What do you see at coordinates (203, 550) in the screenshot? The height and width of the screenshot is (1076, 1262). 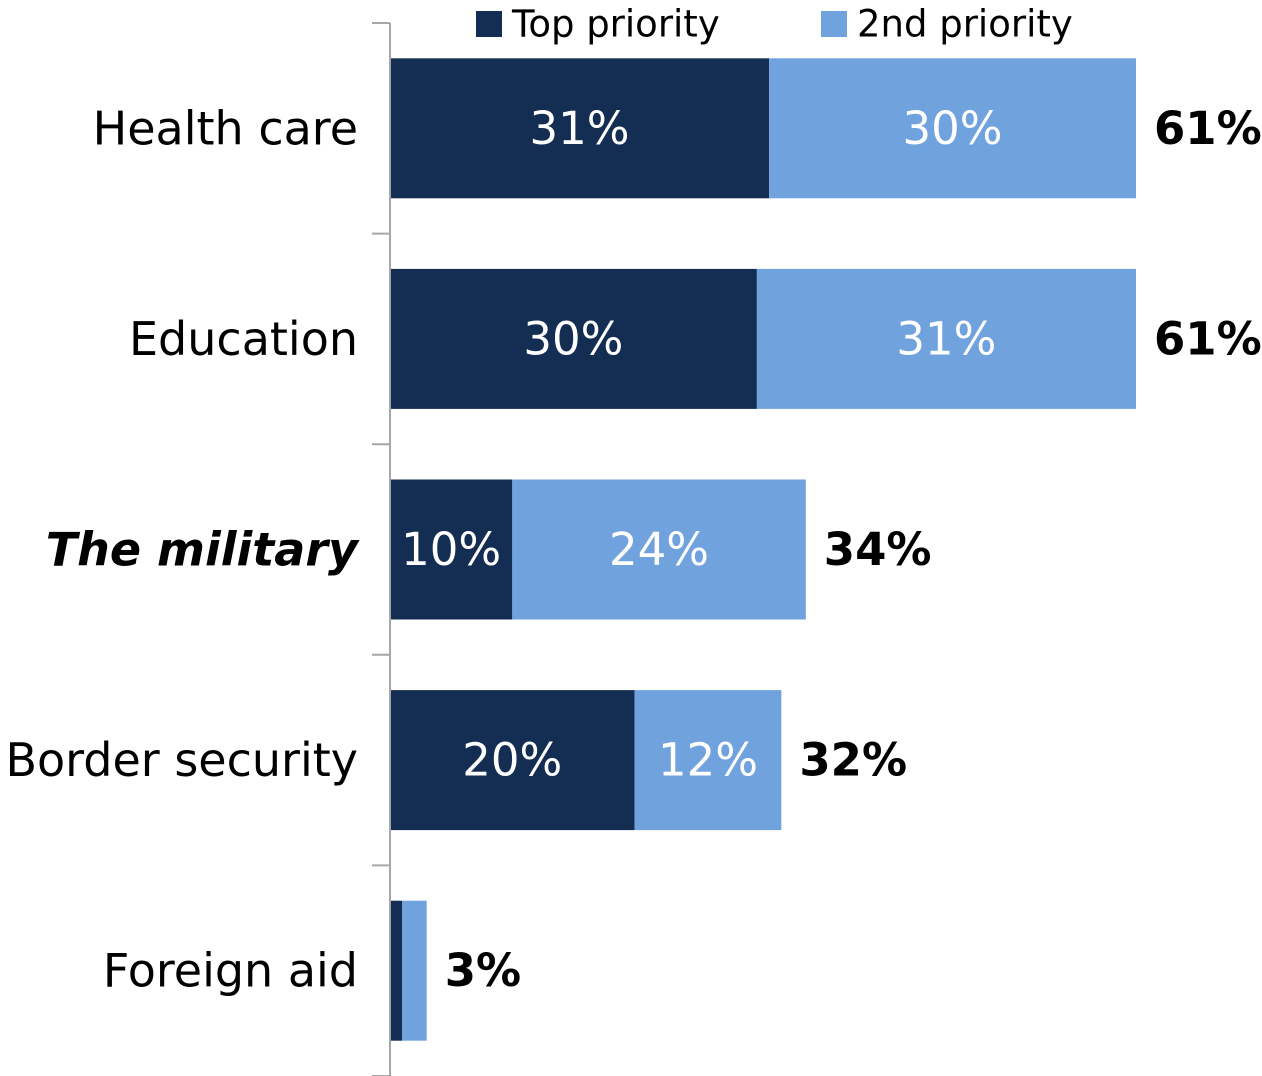 I see `category-label: The military` at bounding box center [203, 550].